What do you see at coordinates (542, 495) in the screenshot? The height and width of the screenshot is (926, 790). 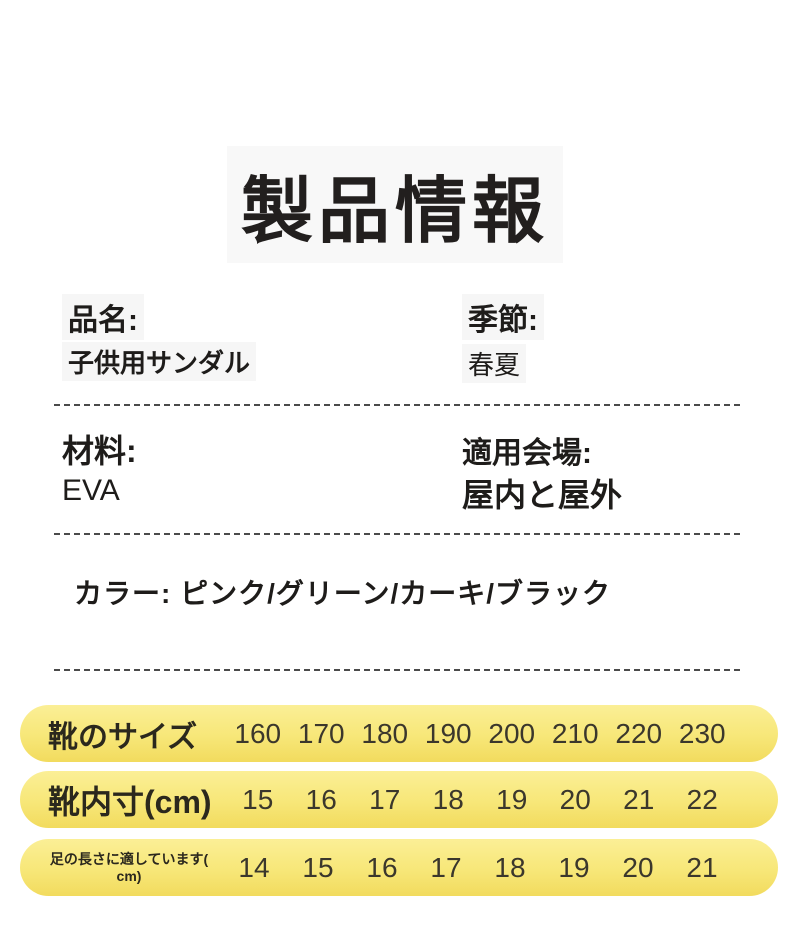 I see `venue-value: 屋内と屋外` at bounding box center [542, 495].